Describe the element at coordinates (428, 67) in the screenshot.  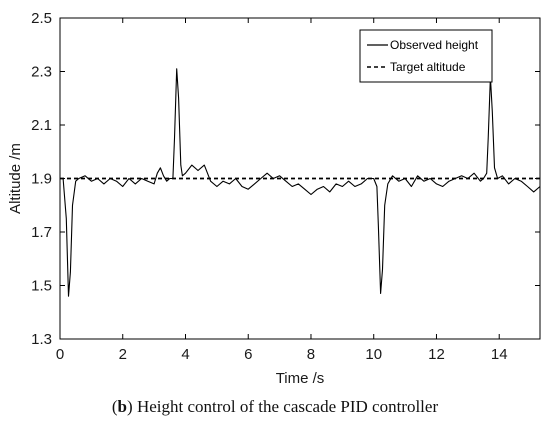
I see `legend-label-target: Target altitude` at that location.